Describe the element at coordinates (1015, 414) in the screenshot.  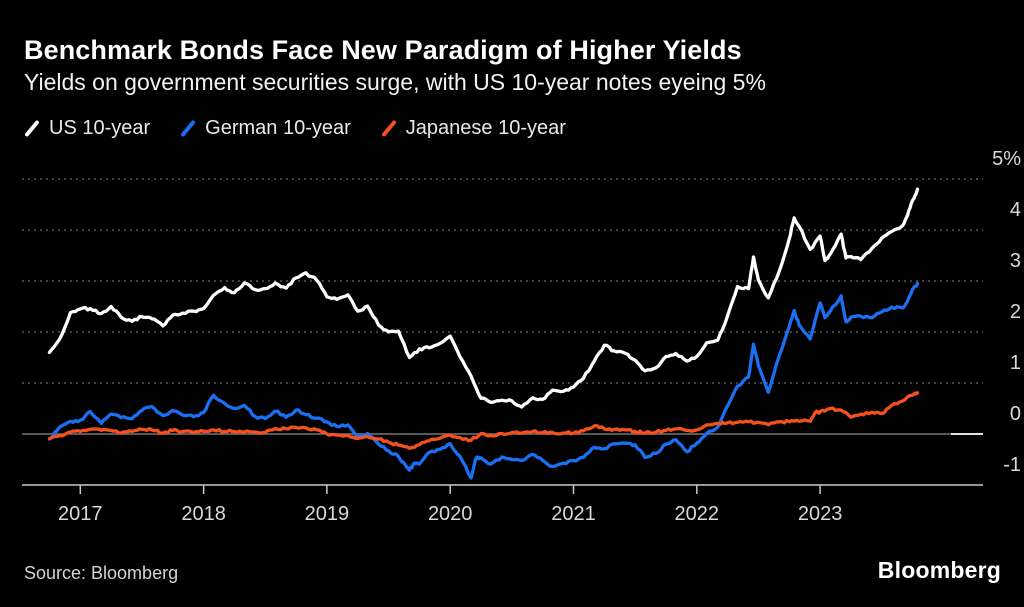
I see `y-tick-label-0: 0` at that location.